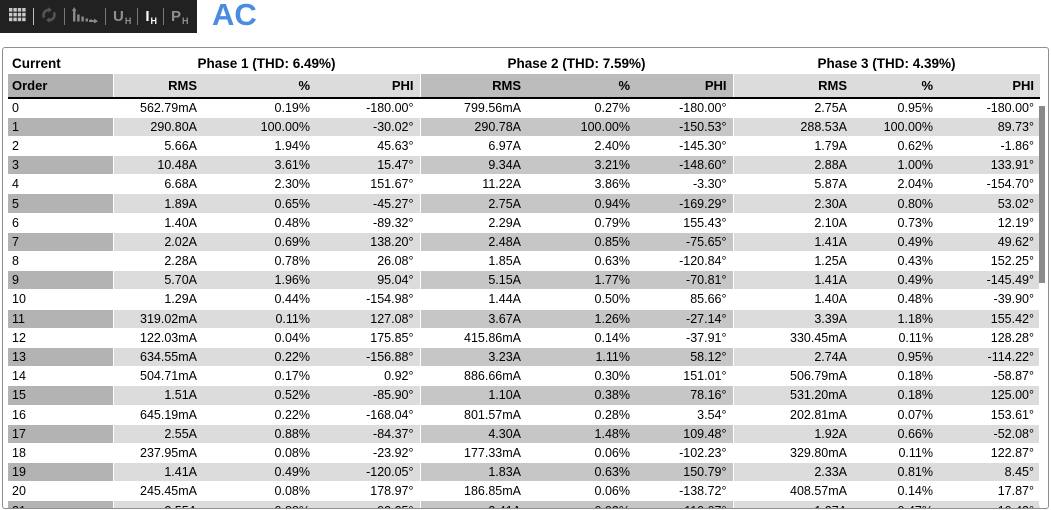 This screenshot has width=1051, height=510. What do you see at coordinates (793, 86) in the screenshot?
I see `p3-rms-header: RMS` at bounding box center [793, 86].